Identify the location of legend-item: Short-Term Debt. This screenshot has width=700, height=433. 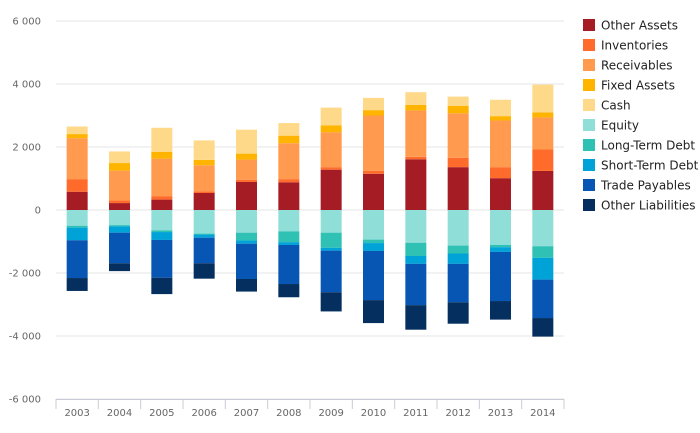
(641, 166).